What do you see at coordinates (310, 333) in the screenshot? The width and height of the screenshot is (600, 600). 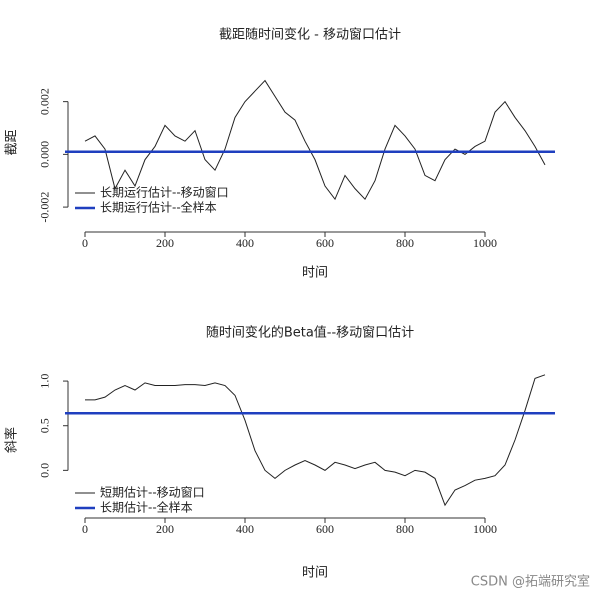 I see `chart-title: 随时间变化的Beta值--移动窗口估计` at bounding box center [310, 333].